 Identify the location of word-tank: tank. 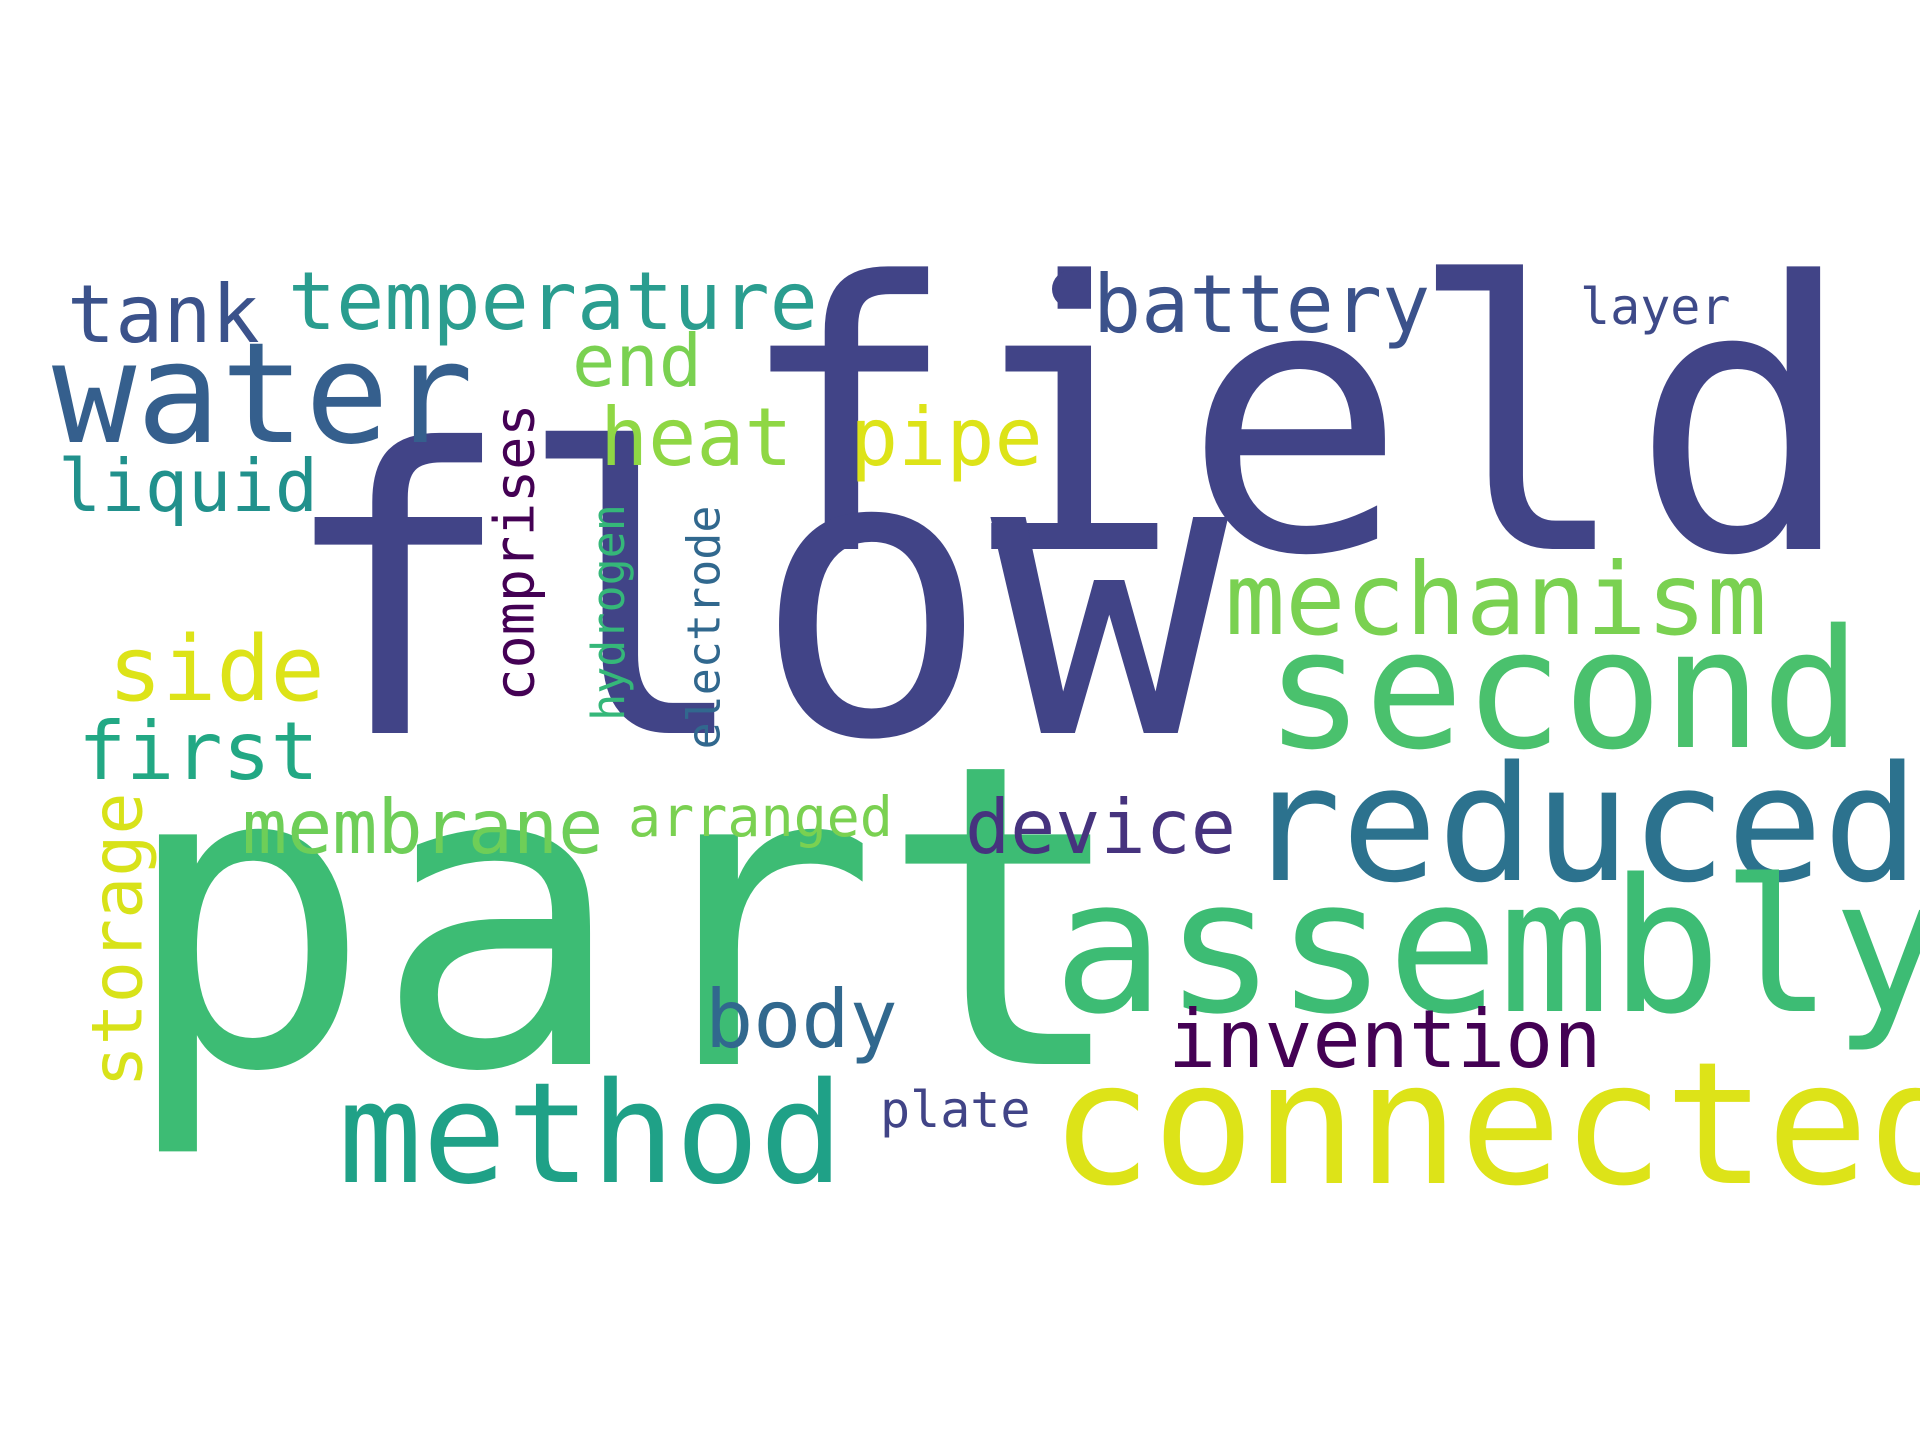
(163, 315).